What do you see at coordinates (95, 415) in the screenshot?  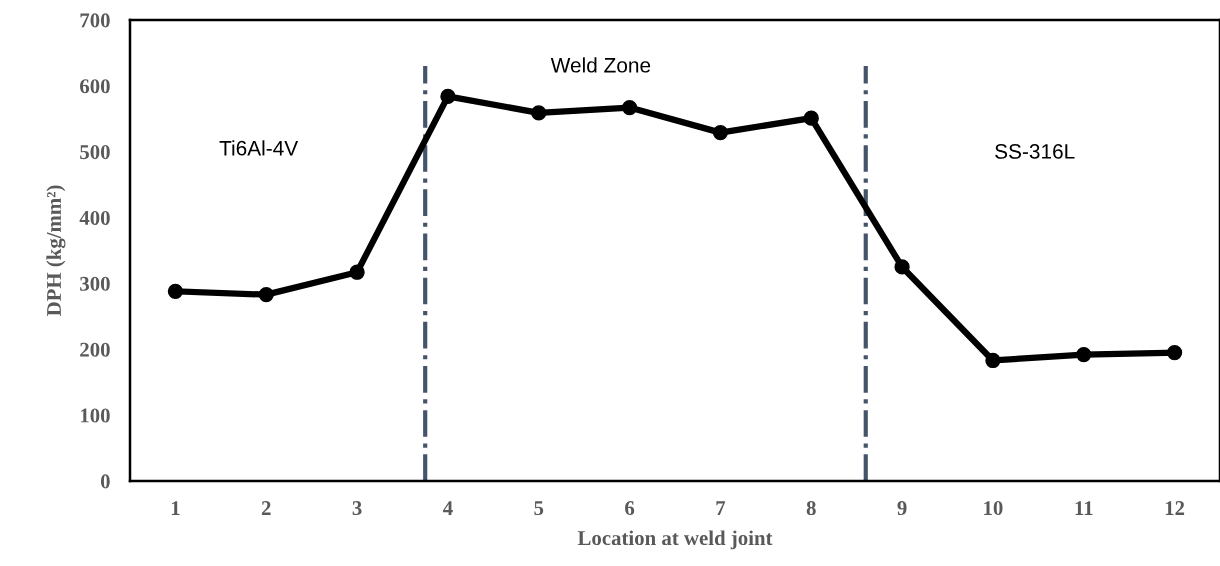 I see `y-tick-label: 100` at bounding box center [95, 415].